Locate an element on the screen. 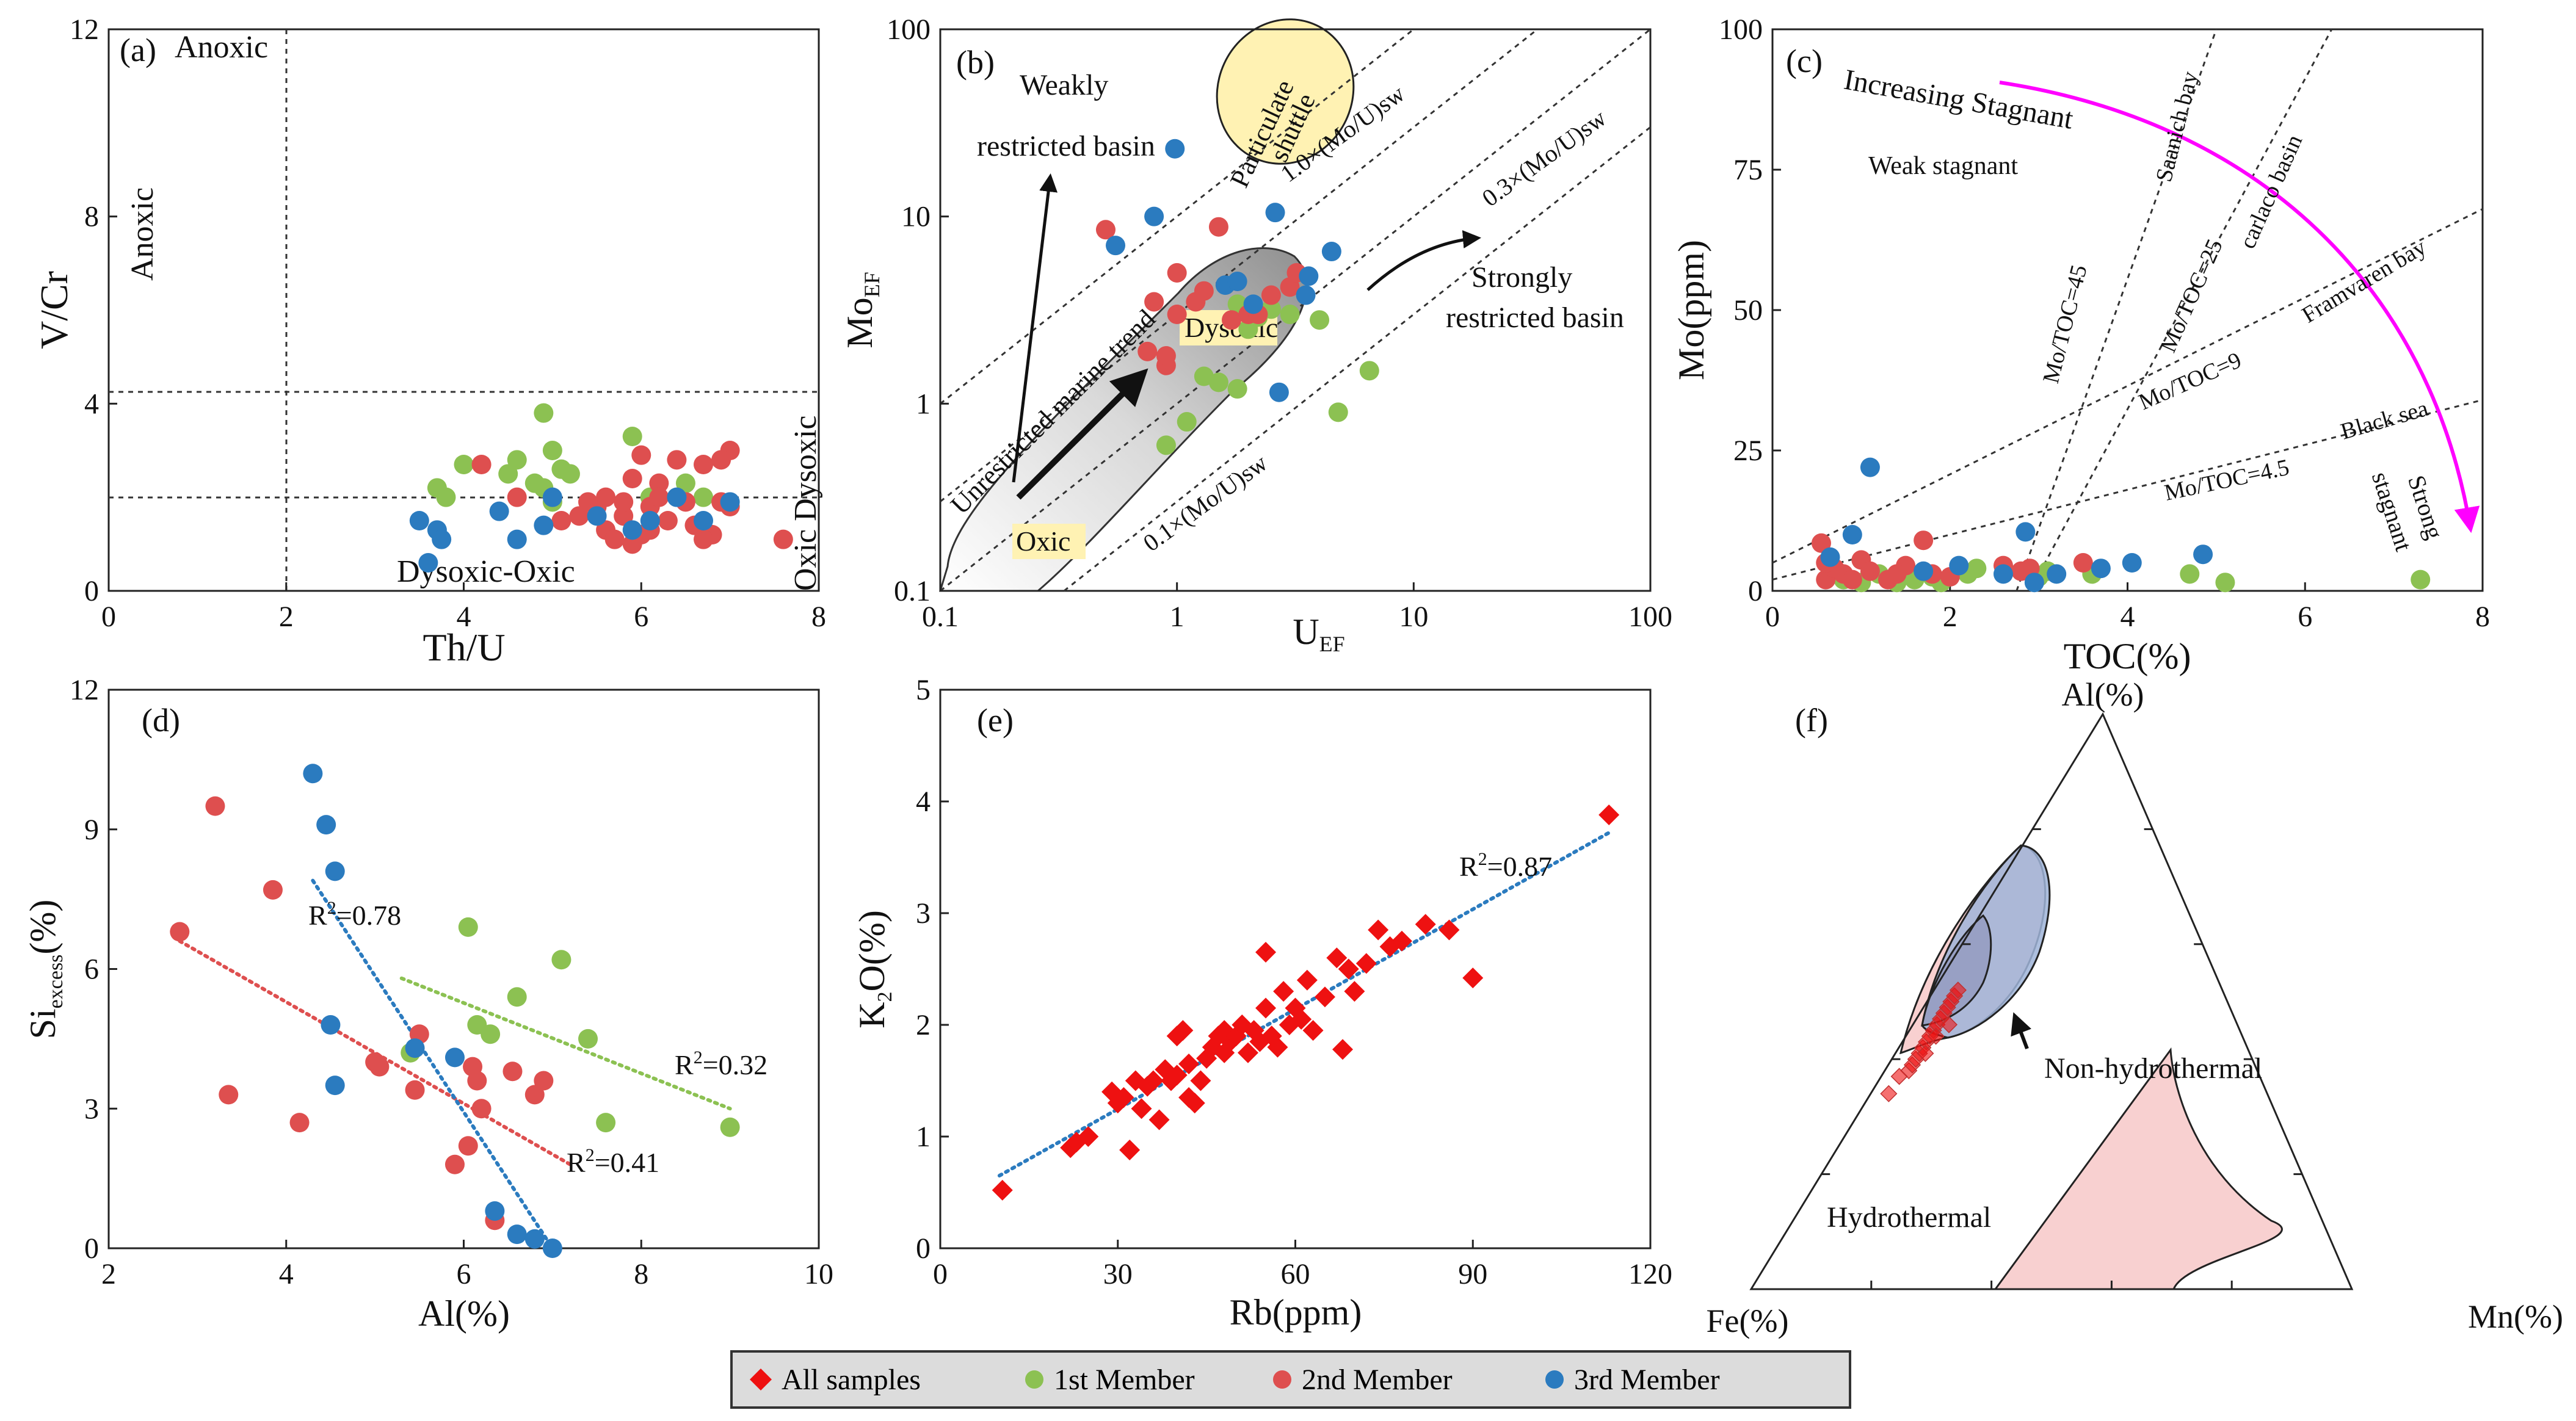 The image size is (2576, 1421). panel-f-hydro-label: Hydrothermal is located at coordinates (1909, 1217).